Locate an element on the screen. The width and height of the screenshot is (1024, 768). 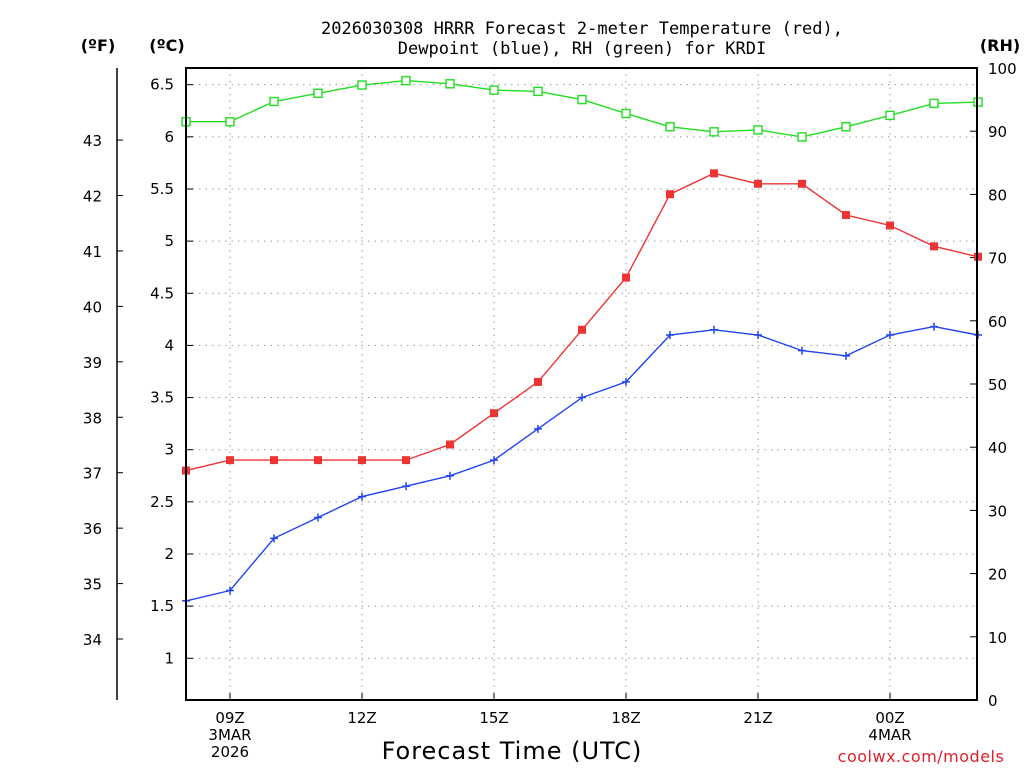
rh-axis-label: (RH) is located at coordinates (1000, 45).